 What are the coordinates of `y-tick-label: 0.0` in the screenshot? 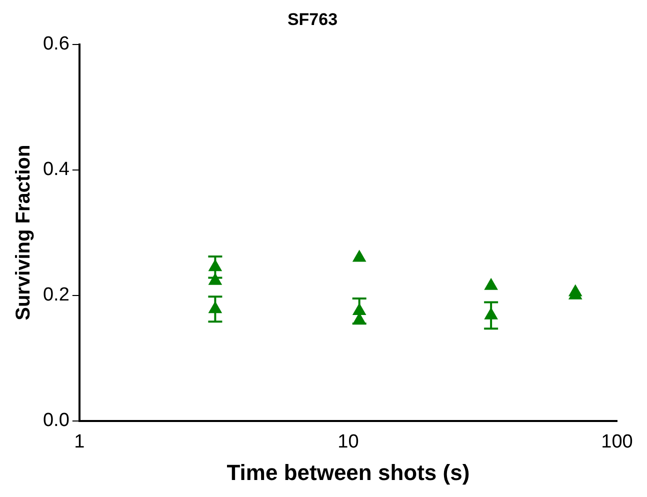 It's located at (56, 421).